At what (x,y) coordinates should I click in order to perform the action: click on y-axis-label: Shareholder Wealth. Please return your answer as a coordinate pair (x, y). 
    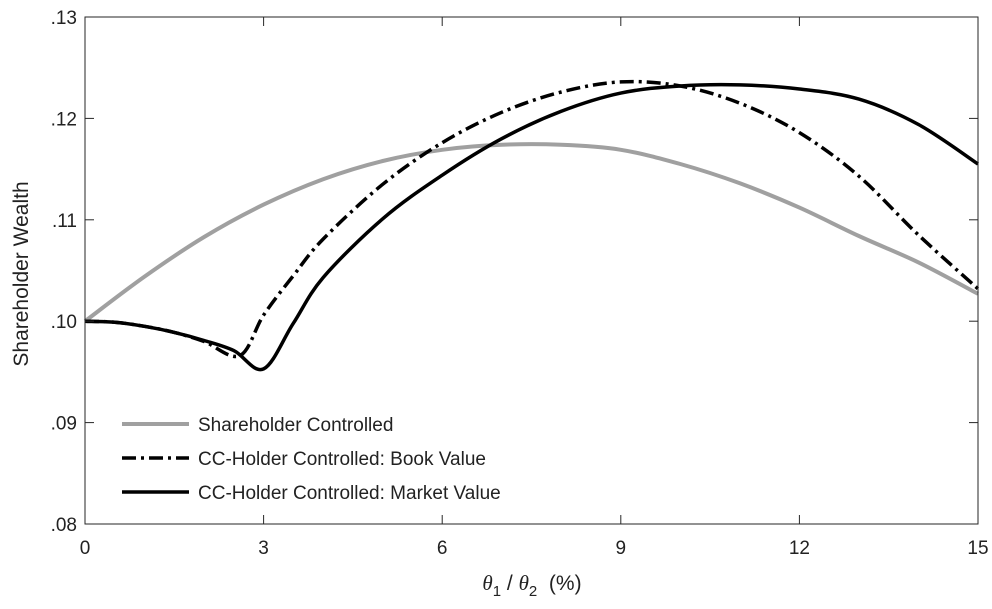
    Looking at the image, I should click on (21, 273).